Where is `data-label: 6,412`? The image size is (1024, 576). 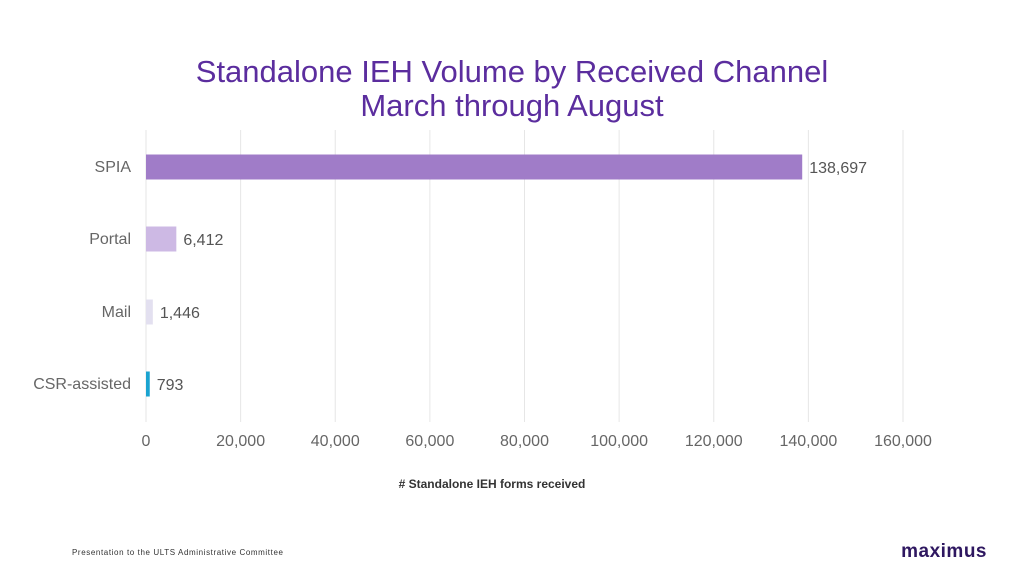
data-label: 6,412 is located at coordinates (203, 240).